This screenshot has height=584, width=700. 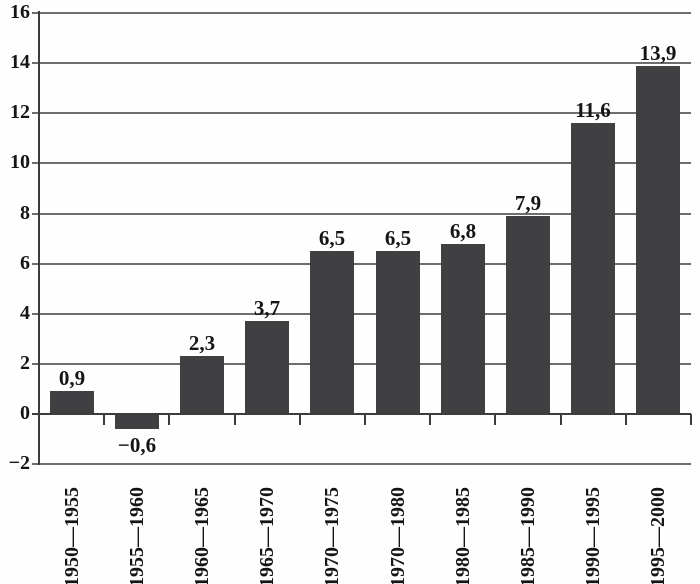 What do you see at coordinates (463, 231) in the screenshot?
I see `bar-value-label: 6,8` at bounding box center [463, 231].